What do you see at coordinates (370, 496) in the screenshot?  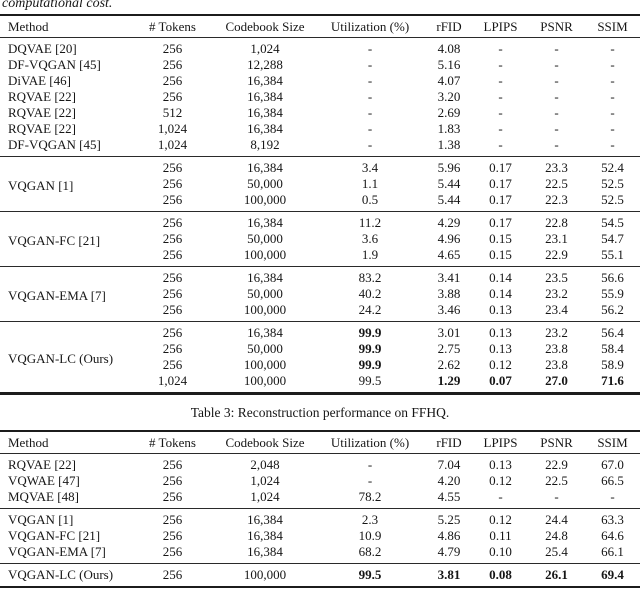 I see `value-cell: 78.2` at bounding box center [370, 496].